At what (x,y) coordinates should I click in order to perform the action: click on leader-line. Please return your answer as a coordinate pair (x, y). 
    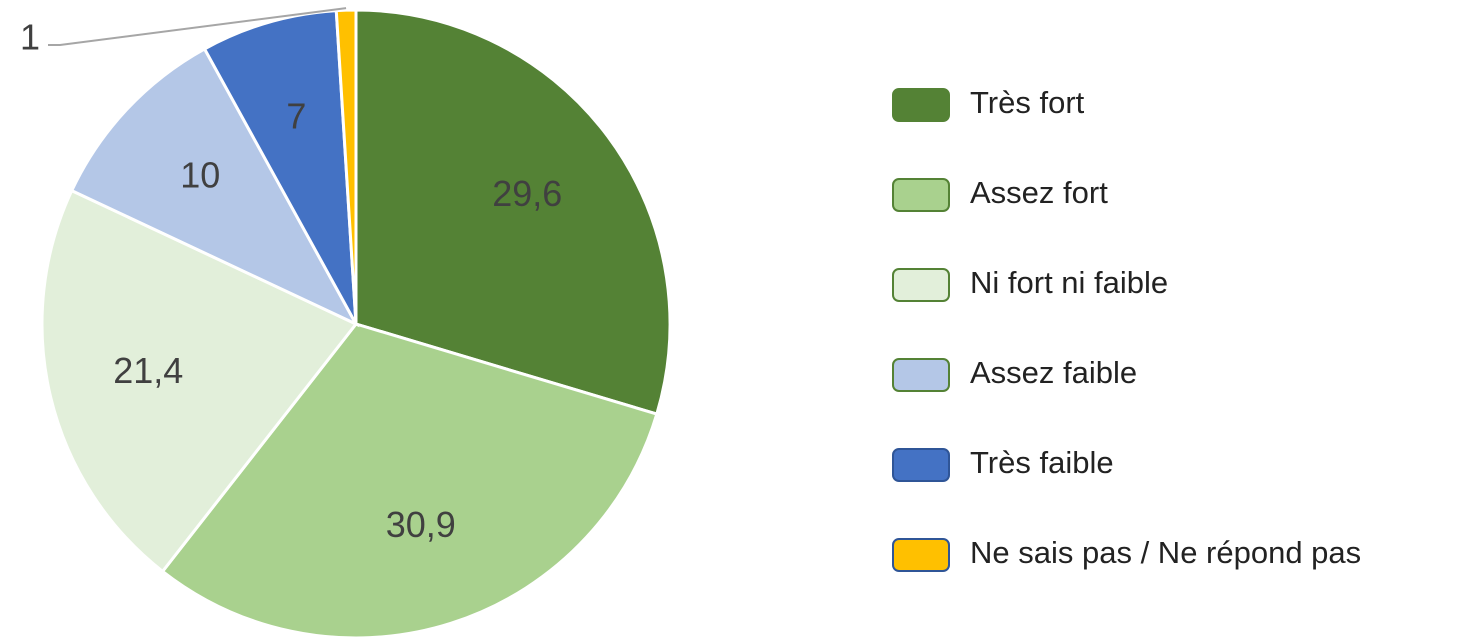
    Looking at the image, I should click on (197, 26).